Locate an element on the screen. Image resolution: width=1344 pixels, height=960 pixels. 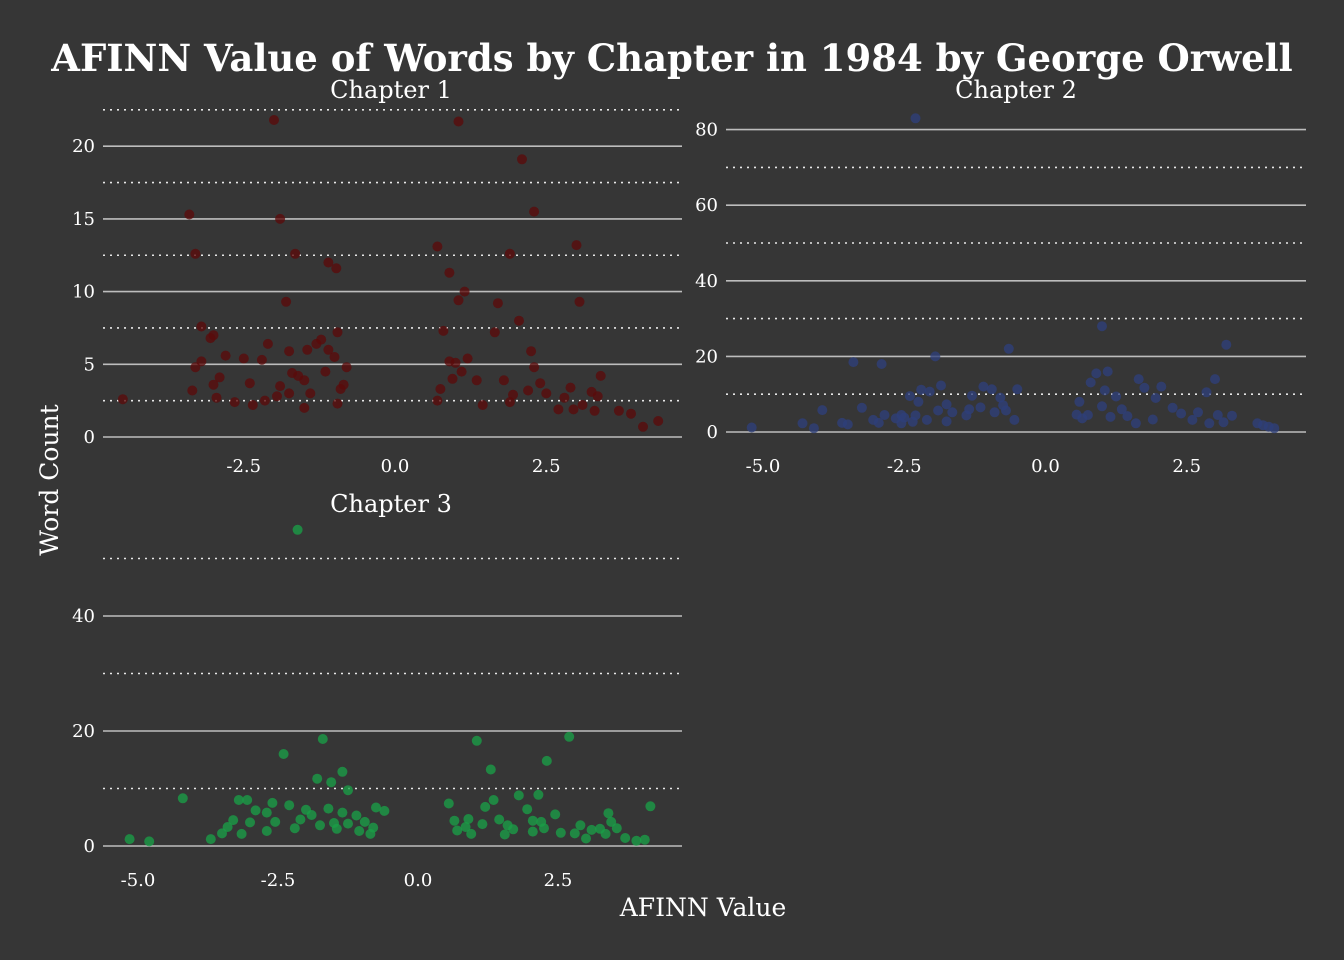
y-tick-label: 20 is located at coordinates (83, 146).